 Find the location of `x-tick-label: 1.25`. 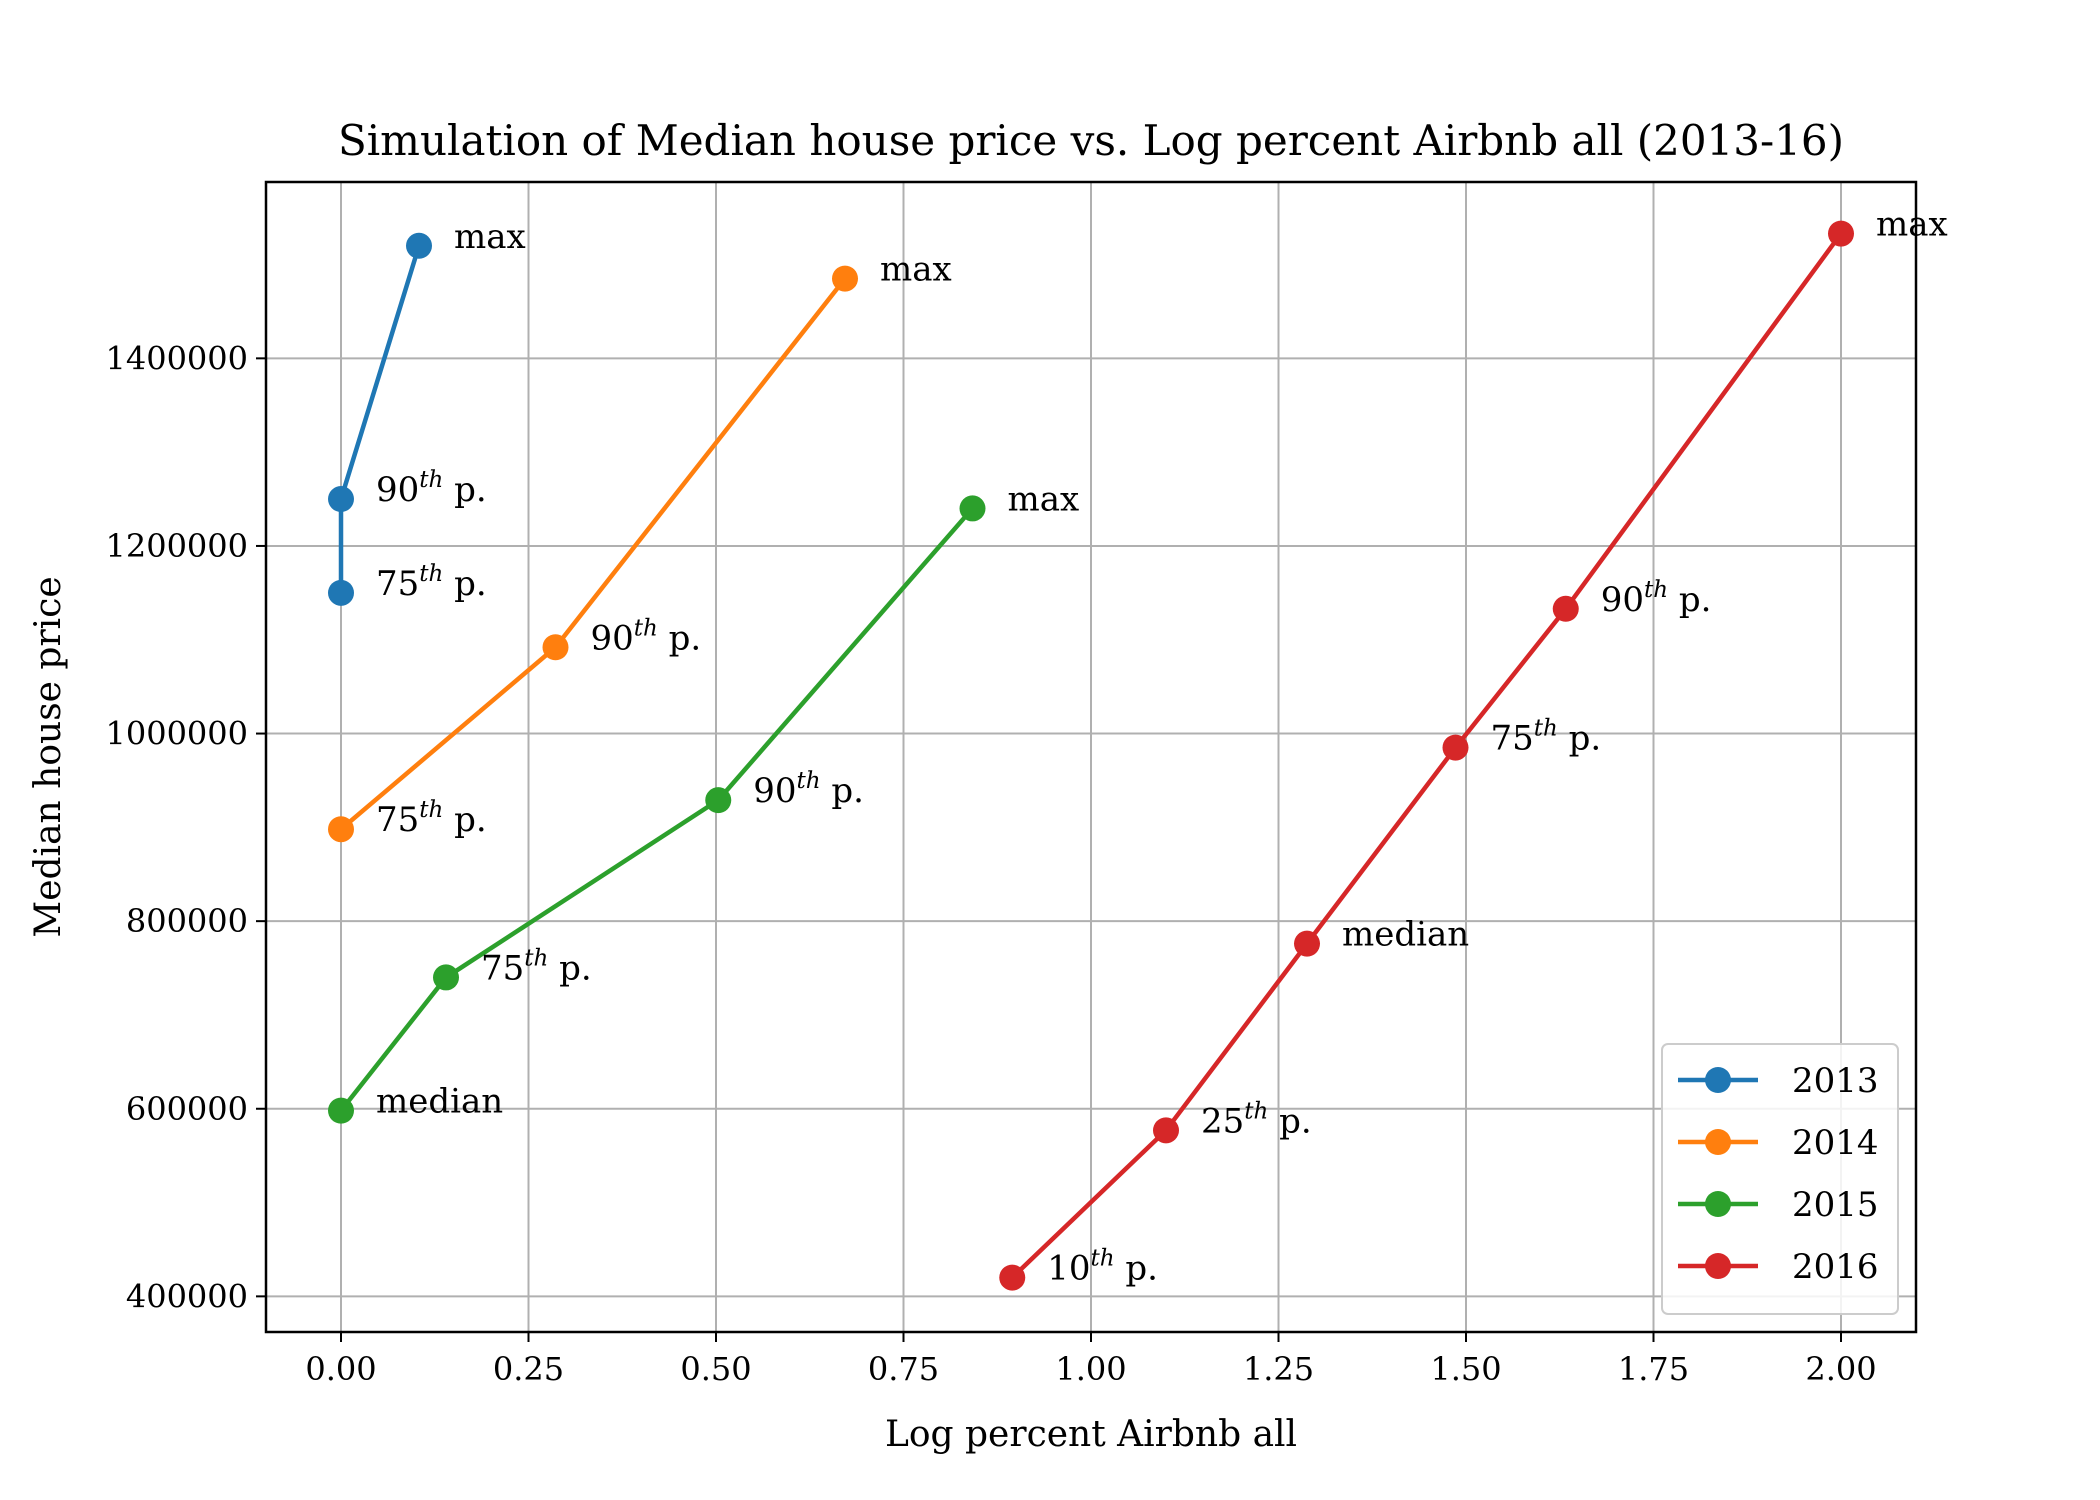

x-tick-label: 1.25 is located at coordinates (1278, 1369).